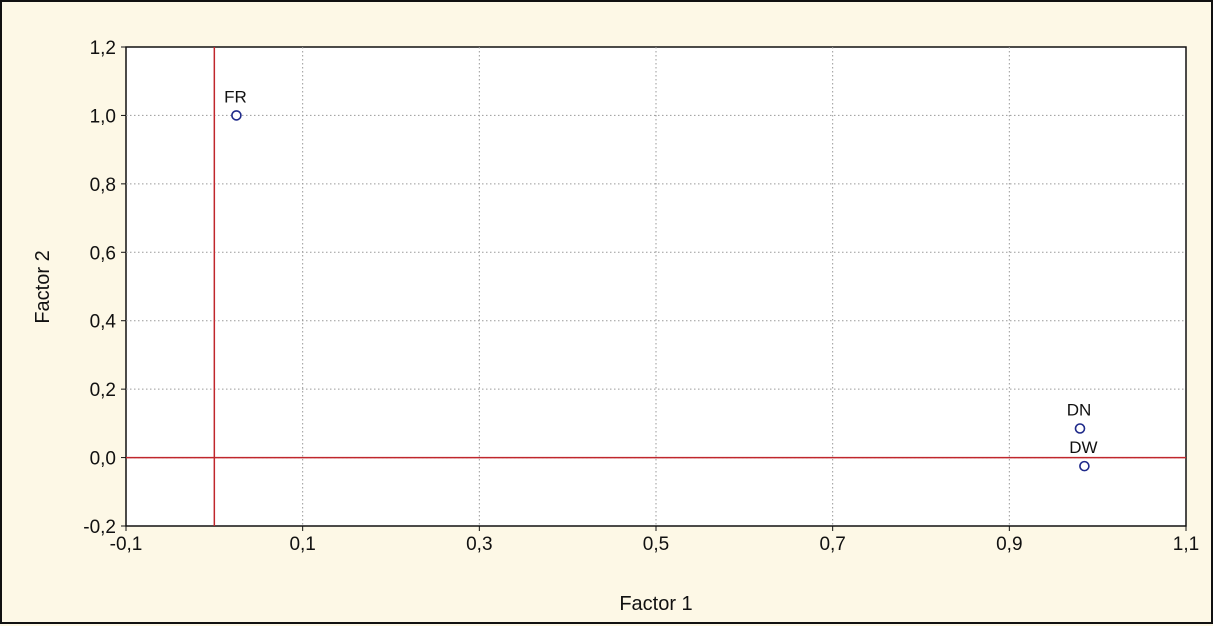 This screenshot has width=1213, height=626. What do you see at coordinates (103, 48) in the screenshot?
I see `y-tick-label: 1,2` at bounding box center [103, 48].